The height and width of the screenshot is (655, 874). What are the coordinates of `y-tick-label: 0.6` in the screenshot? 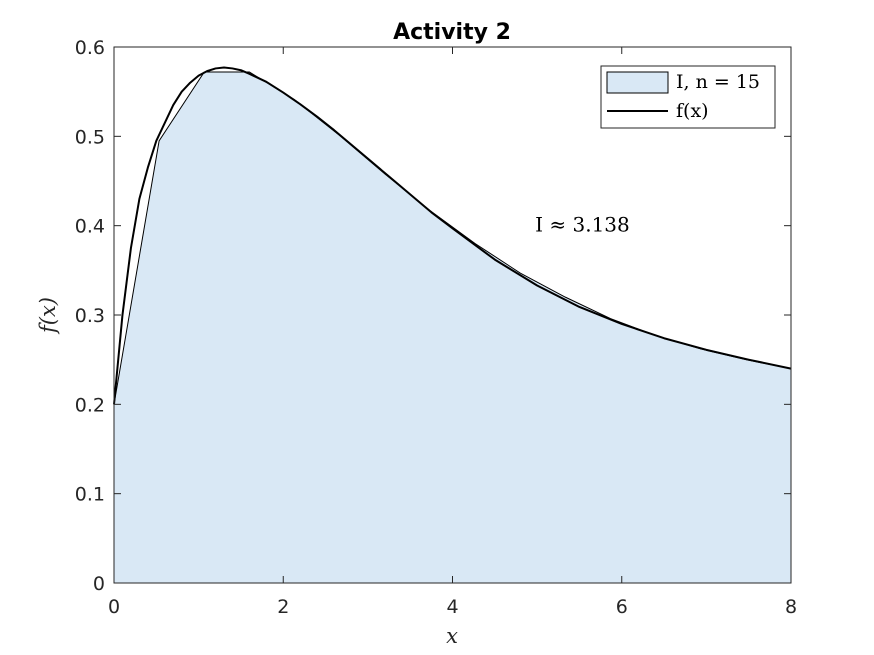 It's located at (90, 48).